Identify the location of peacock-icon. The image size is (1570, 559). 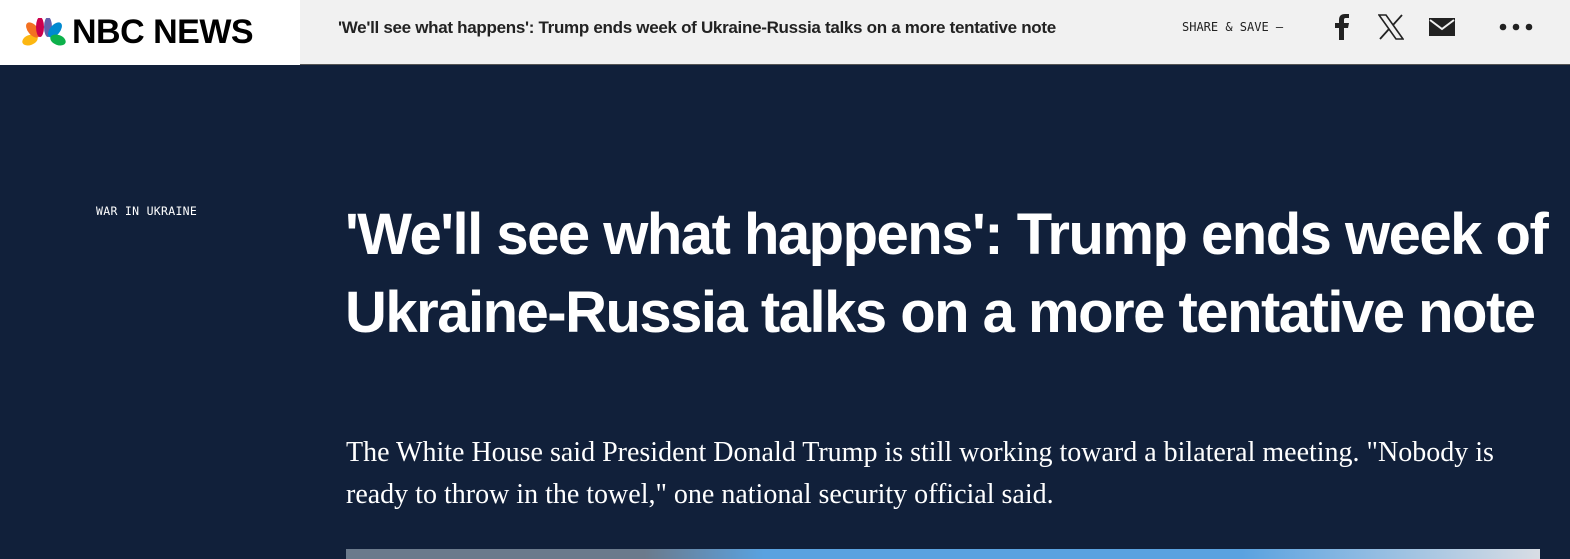
(44, 31).